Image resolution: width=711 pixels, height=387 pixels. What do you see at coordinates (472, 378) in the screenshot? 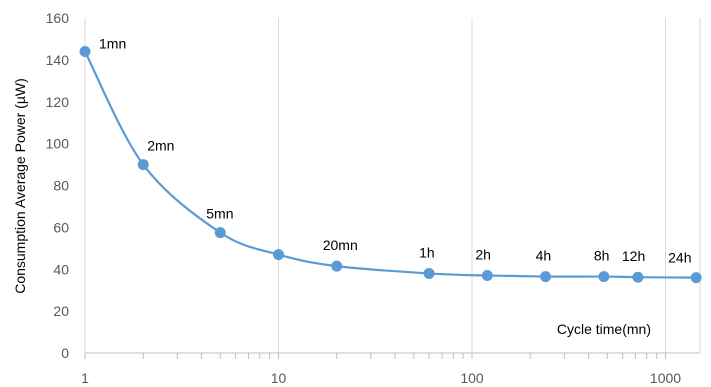
I see `x-tick-label: 100` at bounding box center [472, 378].